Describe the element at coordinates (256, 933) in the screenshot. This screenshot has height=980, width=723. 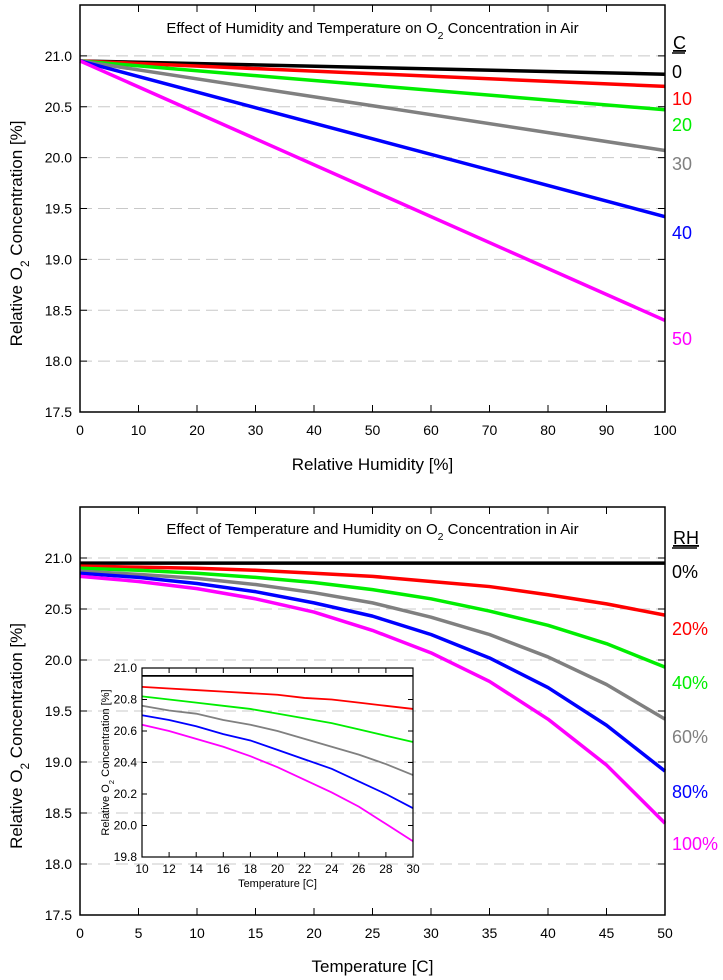
I see `x-tick-label: 15` at that location.